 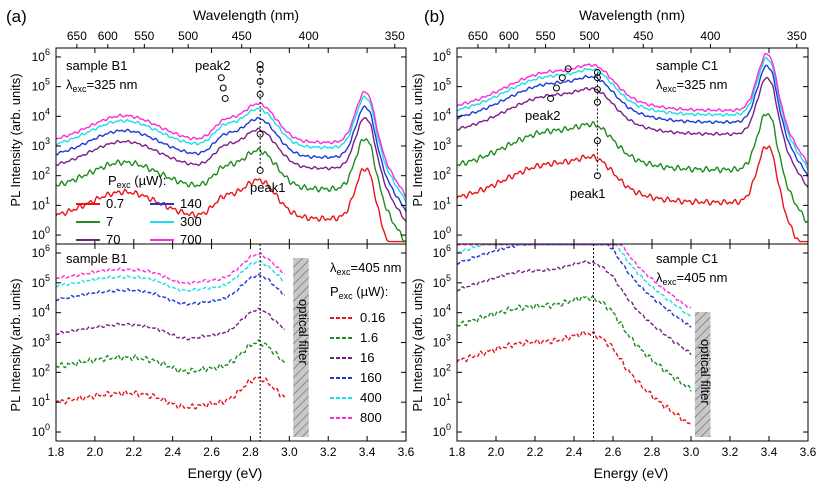 I want to click on y-tick-label-b-top-3: 10³, so click(x=442, y=144).